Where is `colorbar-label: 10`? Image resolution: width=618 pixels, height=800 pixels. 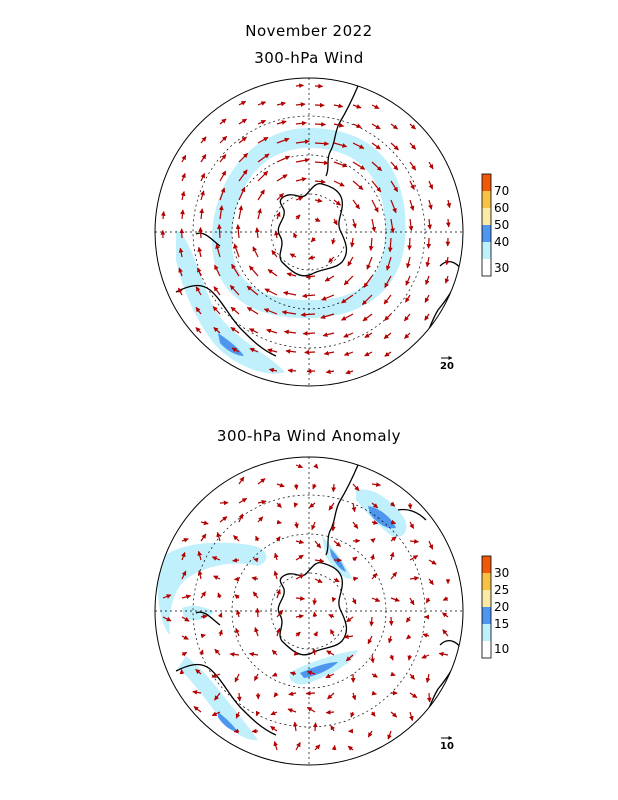
colorbar-label: 10 is located at coordinates (501, 649).